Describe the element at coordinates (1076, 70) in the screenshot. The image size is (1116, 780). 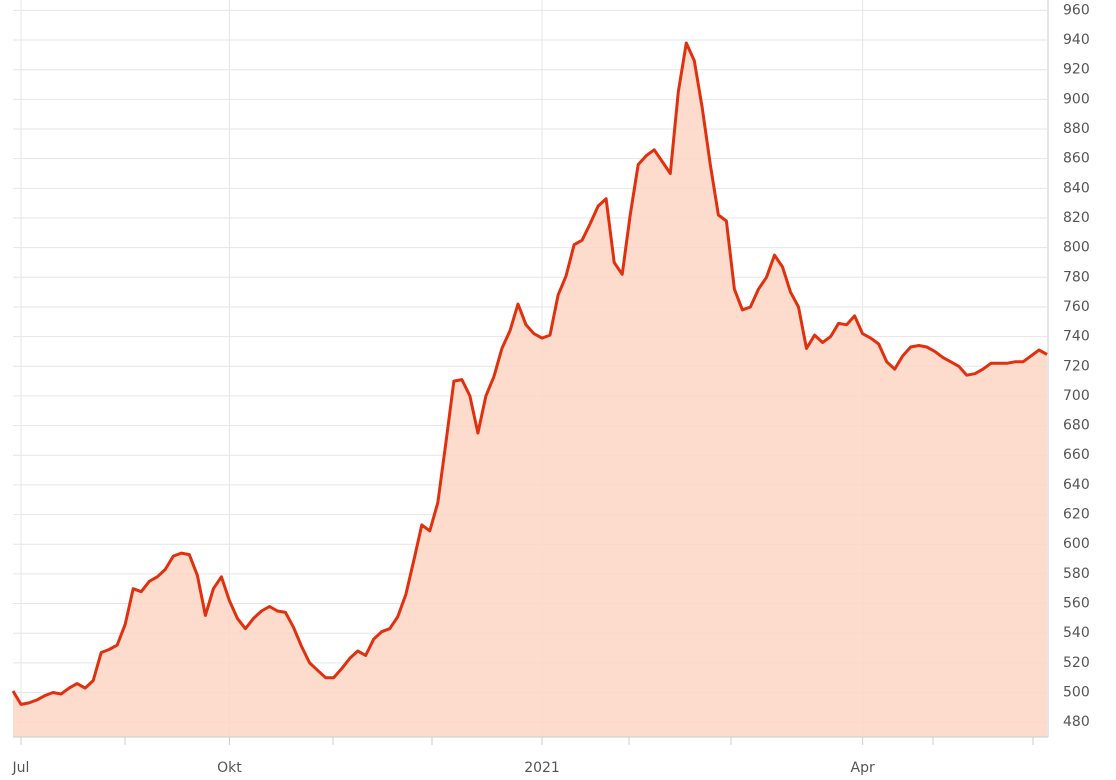
I see `y-tick-label: 920` at that location.